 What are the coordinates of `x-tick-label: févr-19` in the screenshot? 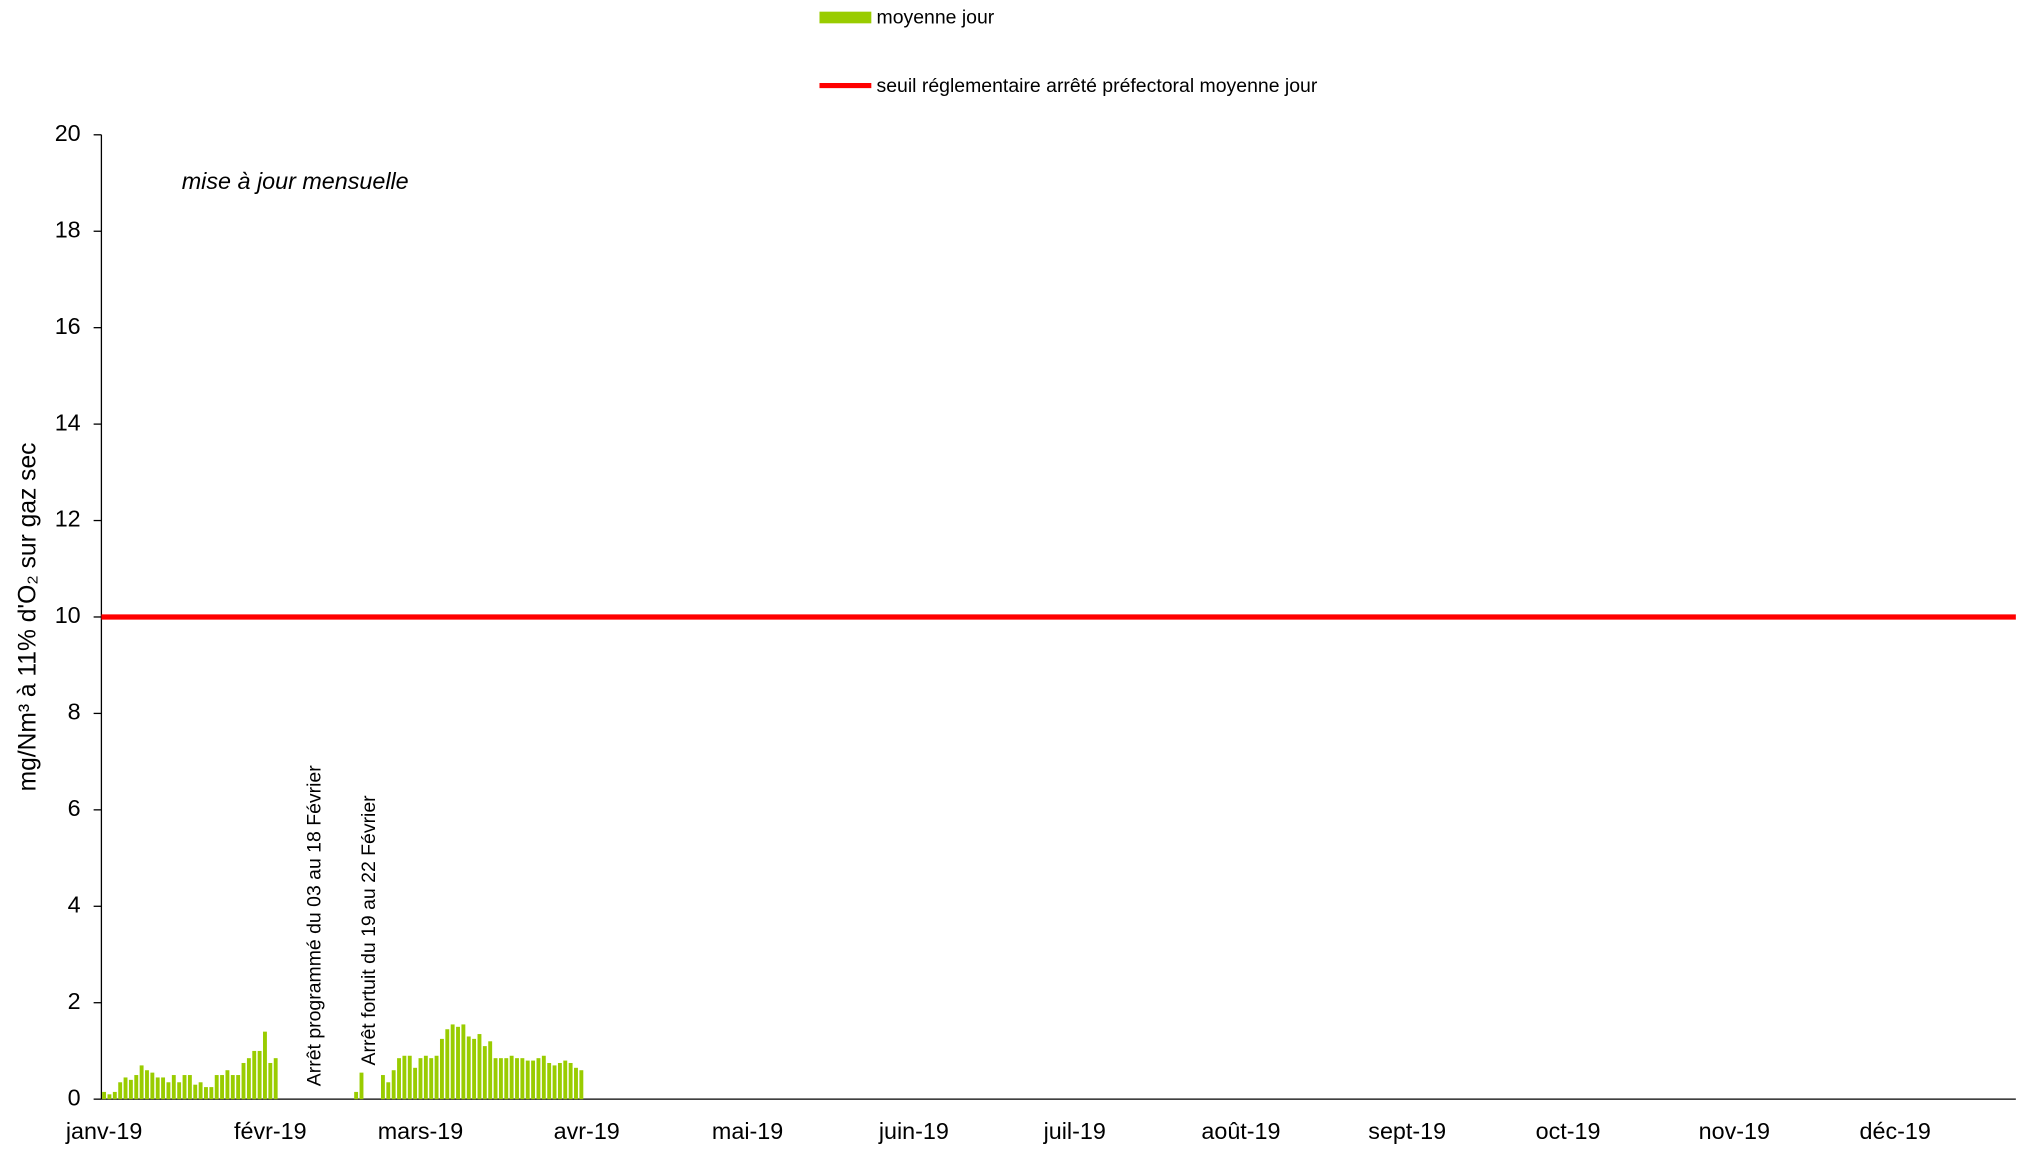 It's located at (270, 1131).